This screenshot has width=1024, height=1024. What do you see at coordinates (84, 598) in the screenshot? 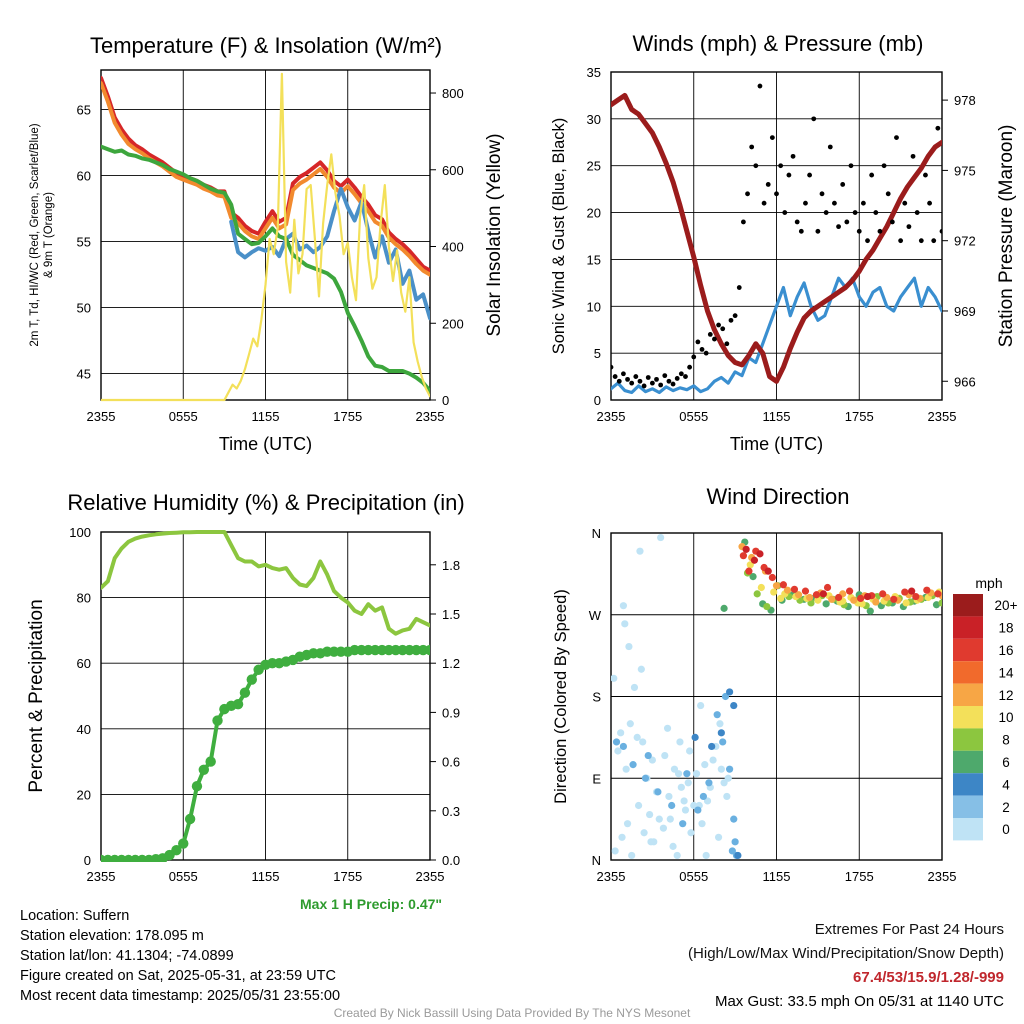
I see `y-tick-label: 80` at bounding box center [84, 598].